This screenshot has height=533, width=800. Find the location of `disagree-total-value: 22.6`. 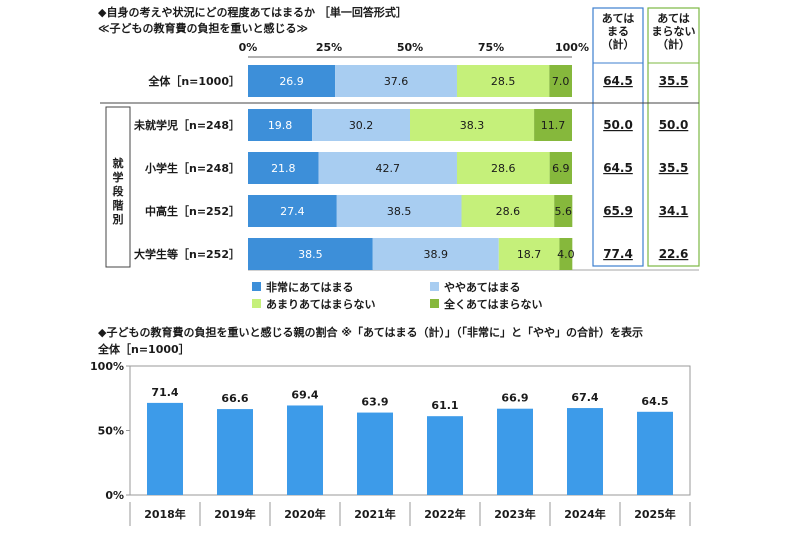

disagree-total-value: 22.6 is located at coordinates (674, 254).